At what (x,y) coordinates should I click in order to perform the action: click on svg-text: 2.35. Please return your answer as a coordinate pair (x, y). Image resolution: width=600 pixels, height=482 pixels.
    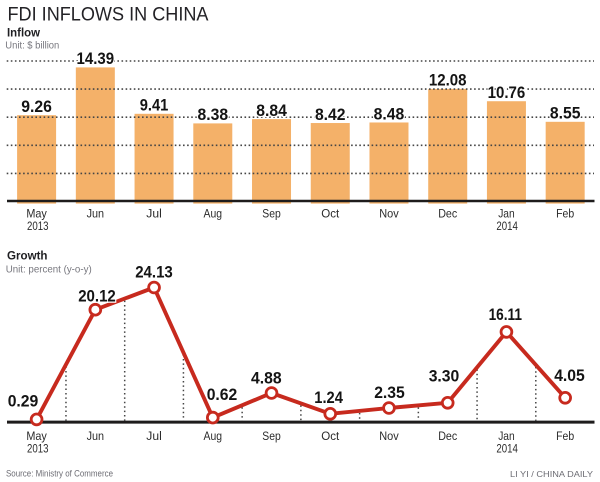
    Looking at the image, I should click on (389, 393).